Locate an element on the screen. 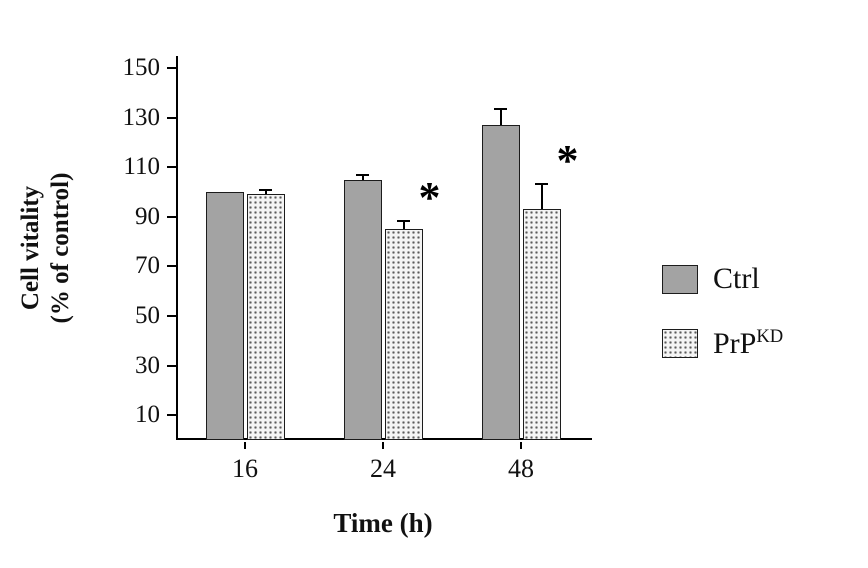 Image resolution: width=868 pixels, height=568 pixels. legend-label-ctrl: Ctrl is located at coordinates (736, 278).